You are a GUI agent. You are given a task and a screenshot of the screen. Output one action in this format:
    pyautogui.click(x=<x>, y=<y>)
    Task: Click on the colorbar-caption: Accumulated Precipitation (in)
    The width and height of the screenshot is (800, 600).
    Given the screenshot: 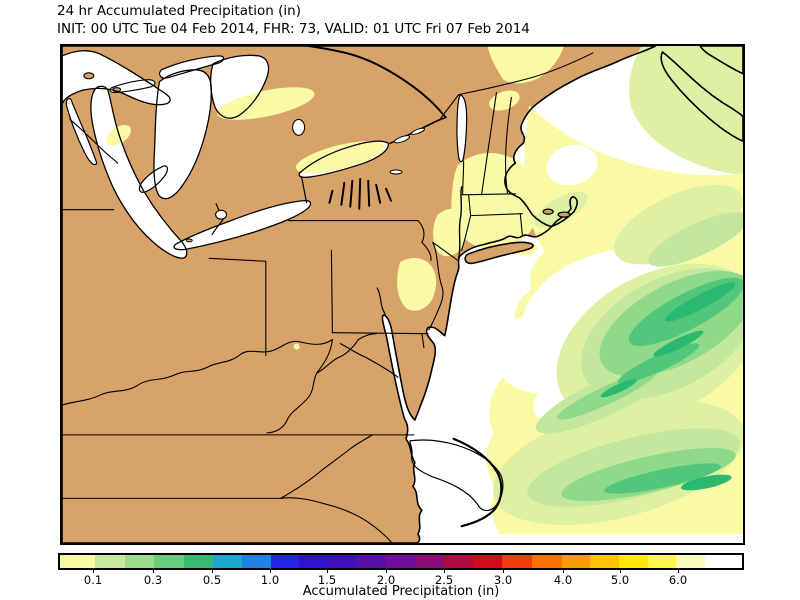 What is the action you would take?
    pyautogui.click(x=401, y=591)
    